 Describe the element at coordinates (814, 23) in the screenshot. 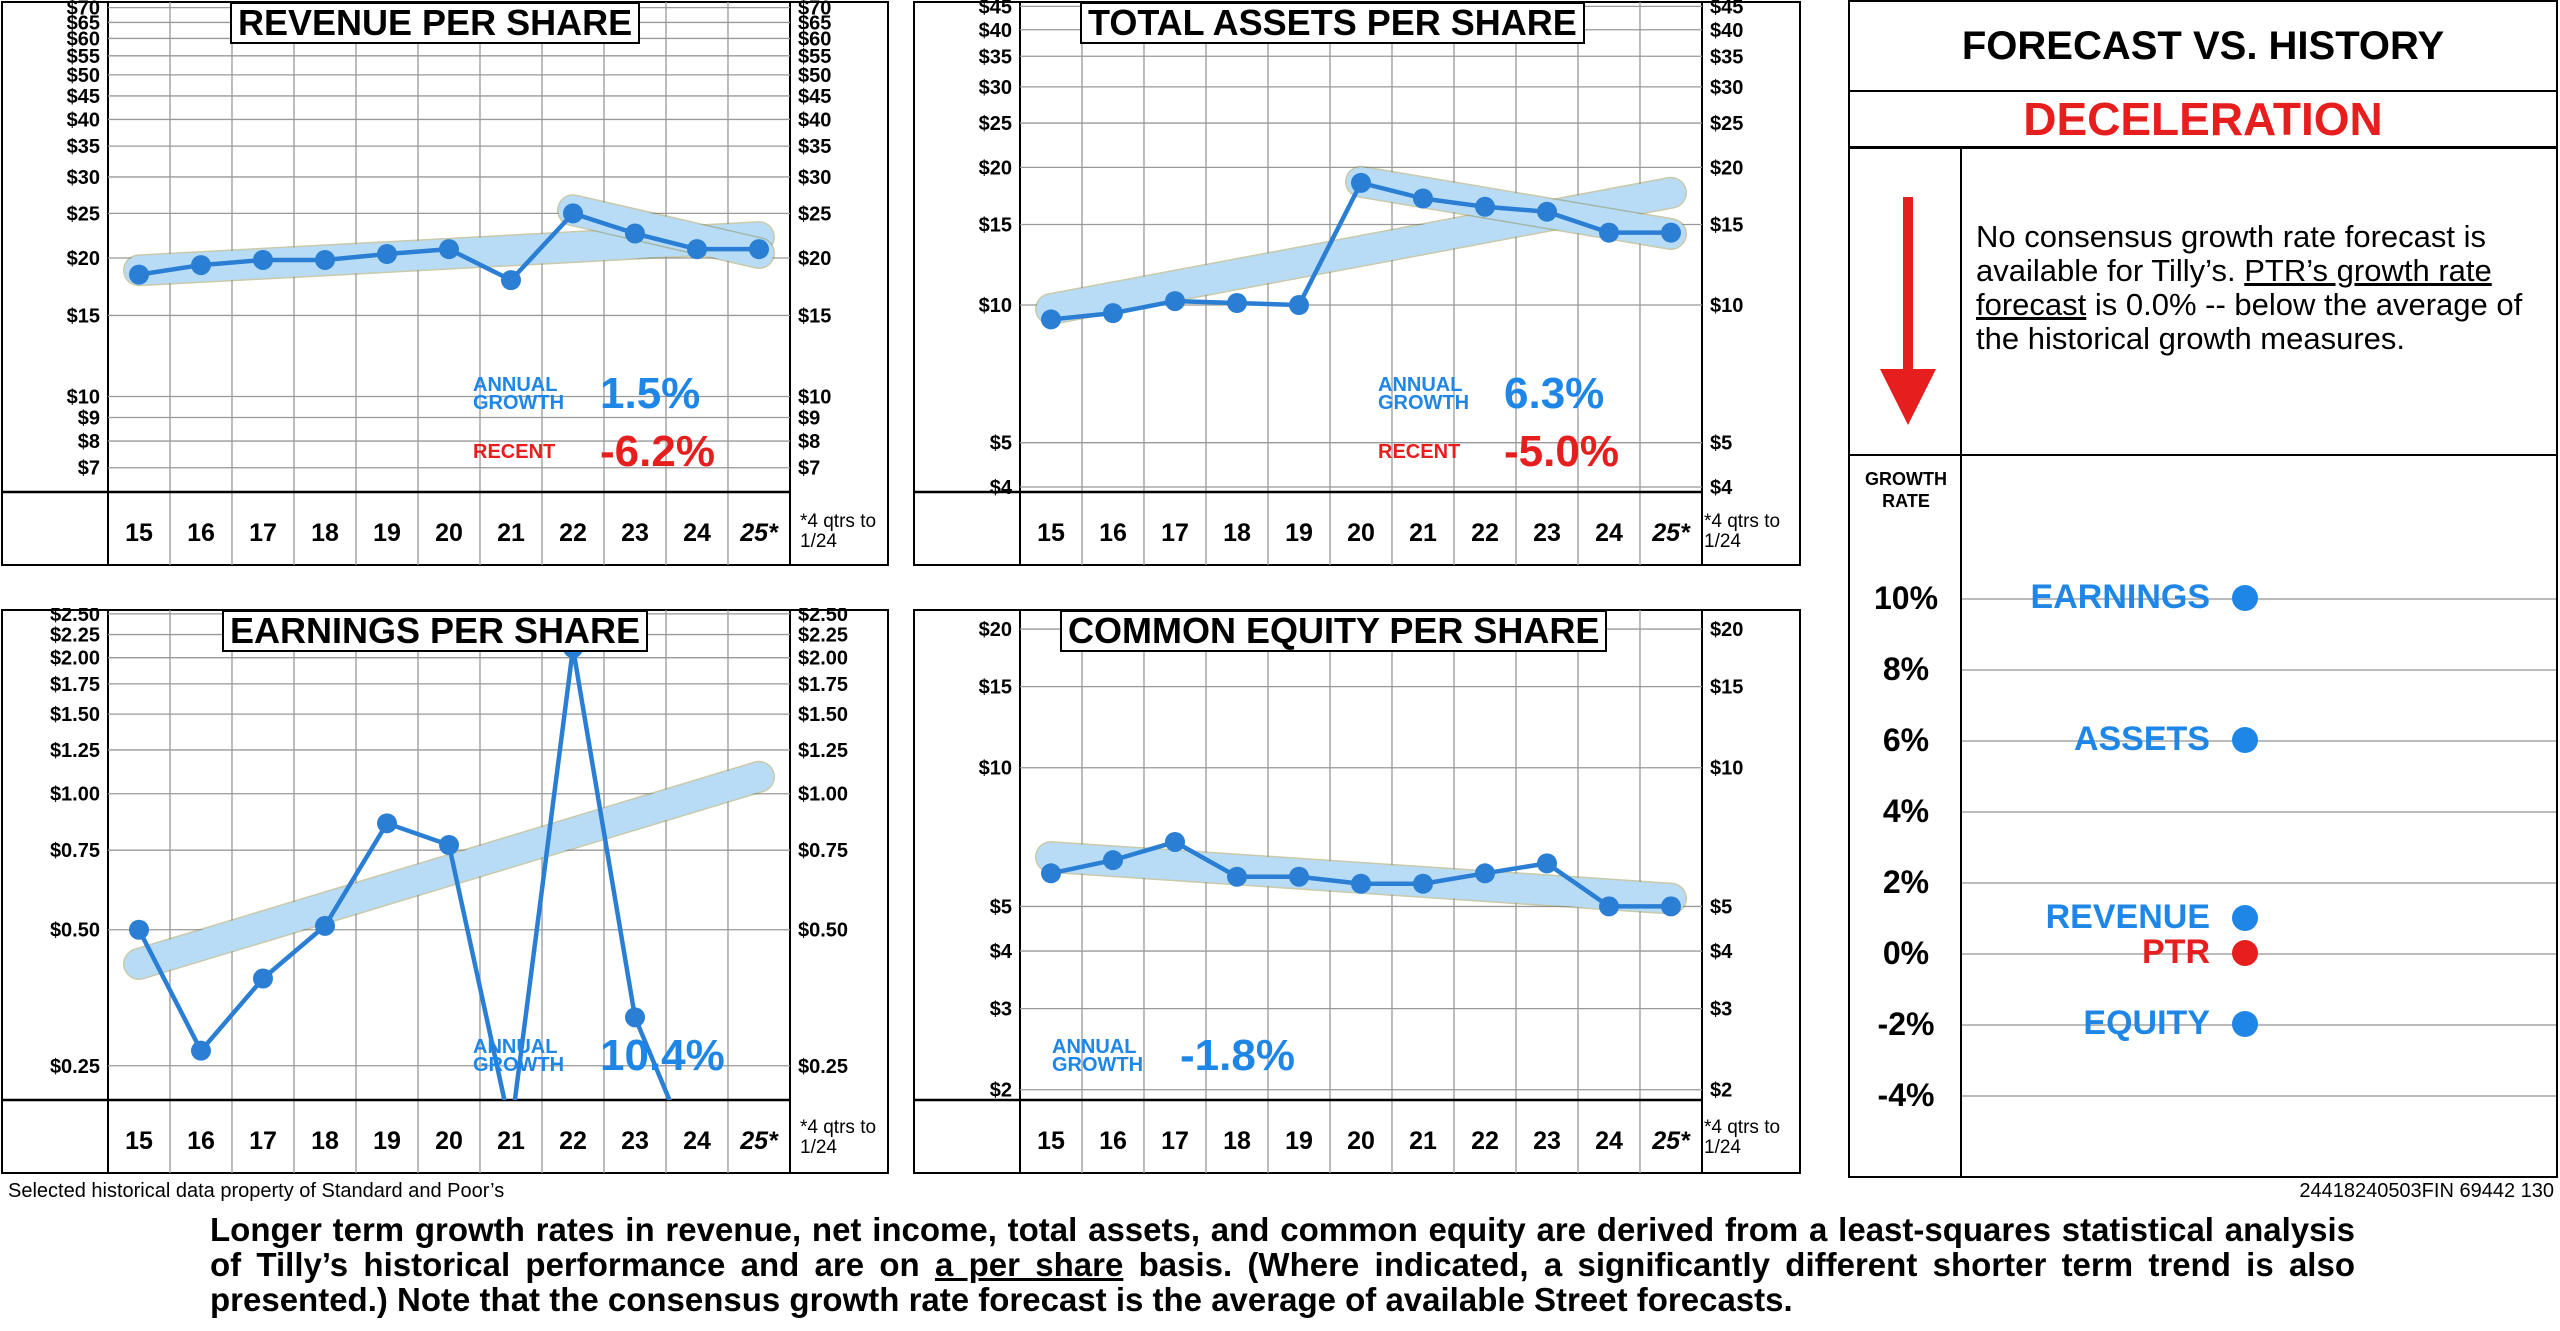

I see `y-tick-label-right: $65` at that location.